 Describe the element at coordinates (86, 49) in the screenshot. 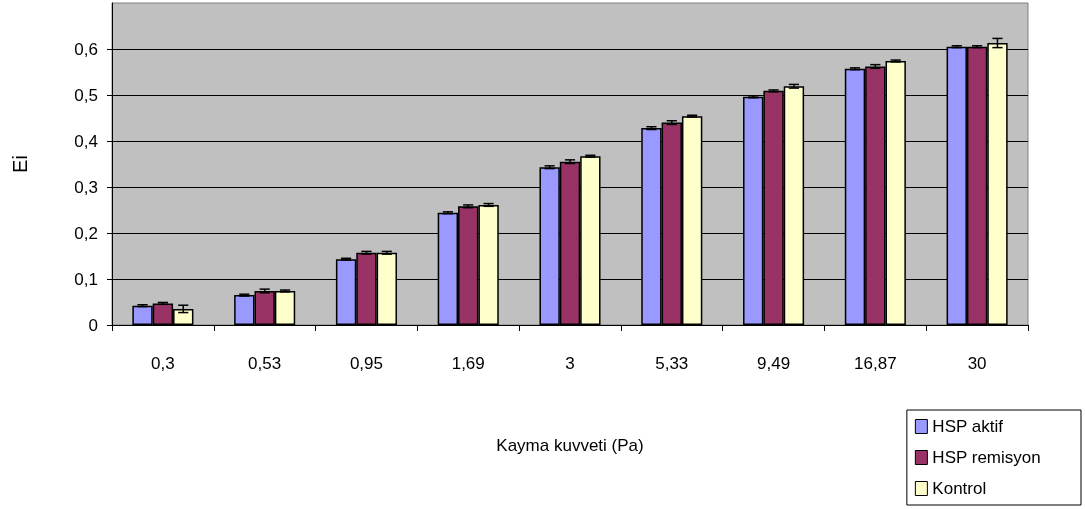

I see `y-tick-label: 0,6` at that location.